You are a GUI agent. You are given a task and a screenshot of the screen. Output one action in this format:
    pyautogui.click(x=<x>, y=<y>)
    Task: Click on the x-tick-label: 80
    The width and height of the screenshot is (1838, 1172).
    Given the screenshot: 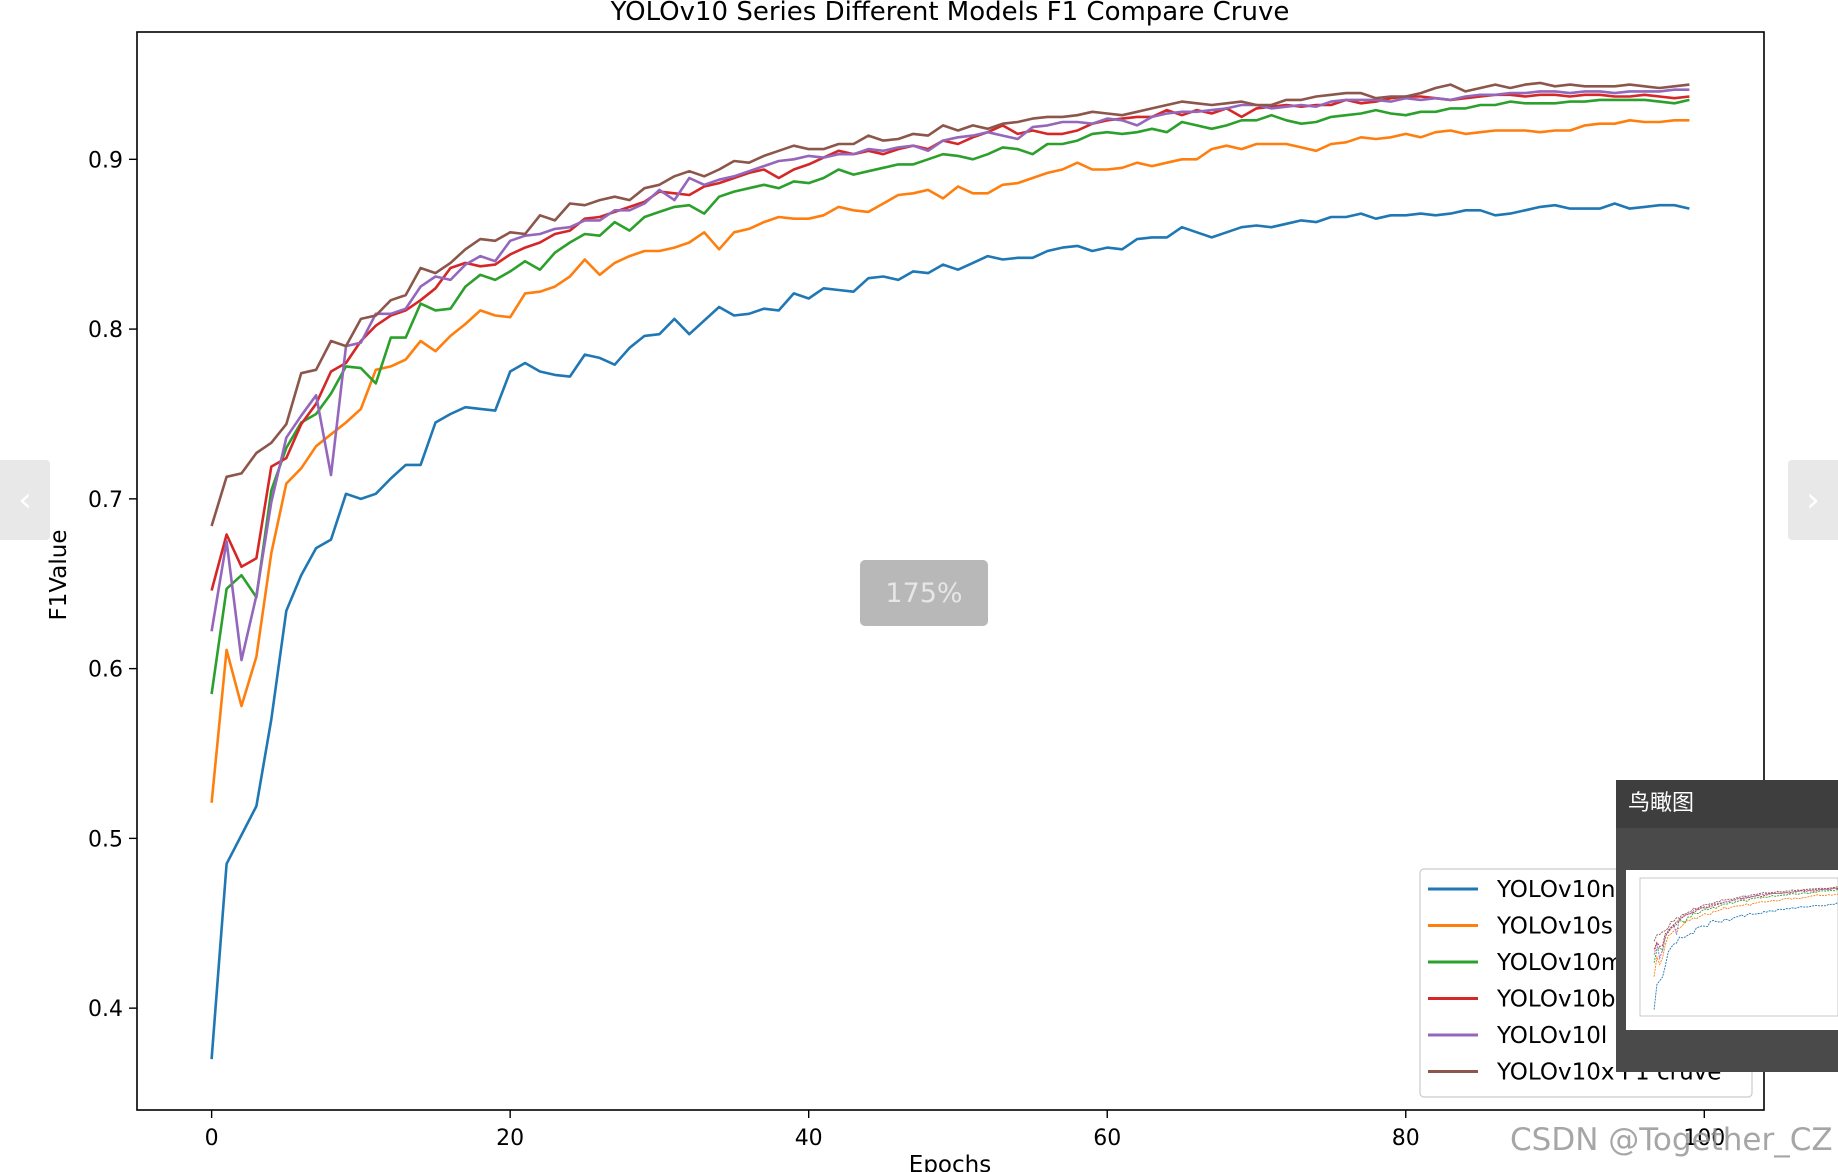 What is the action you would take?
    pyautogui.click(x=1406, y=1138)
    